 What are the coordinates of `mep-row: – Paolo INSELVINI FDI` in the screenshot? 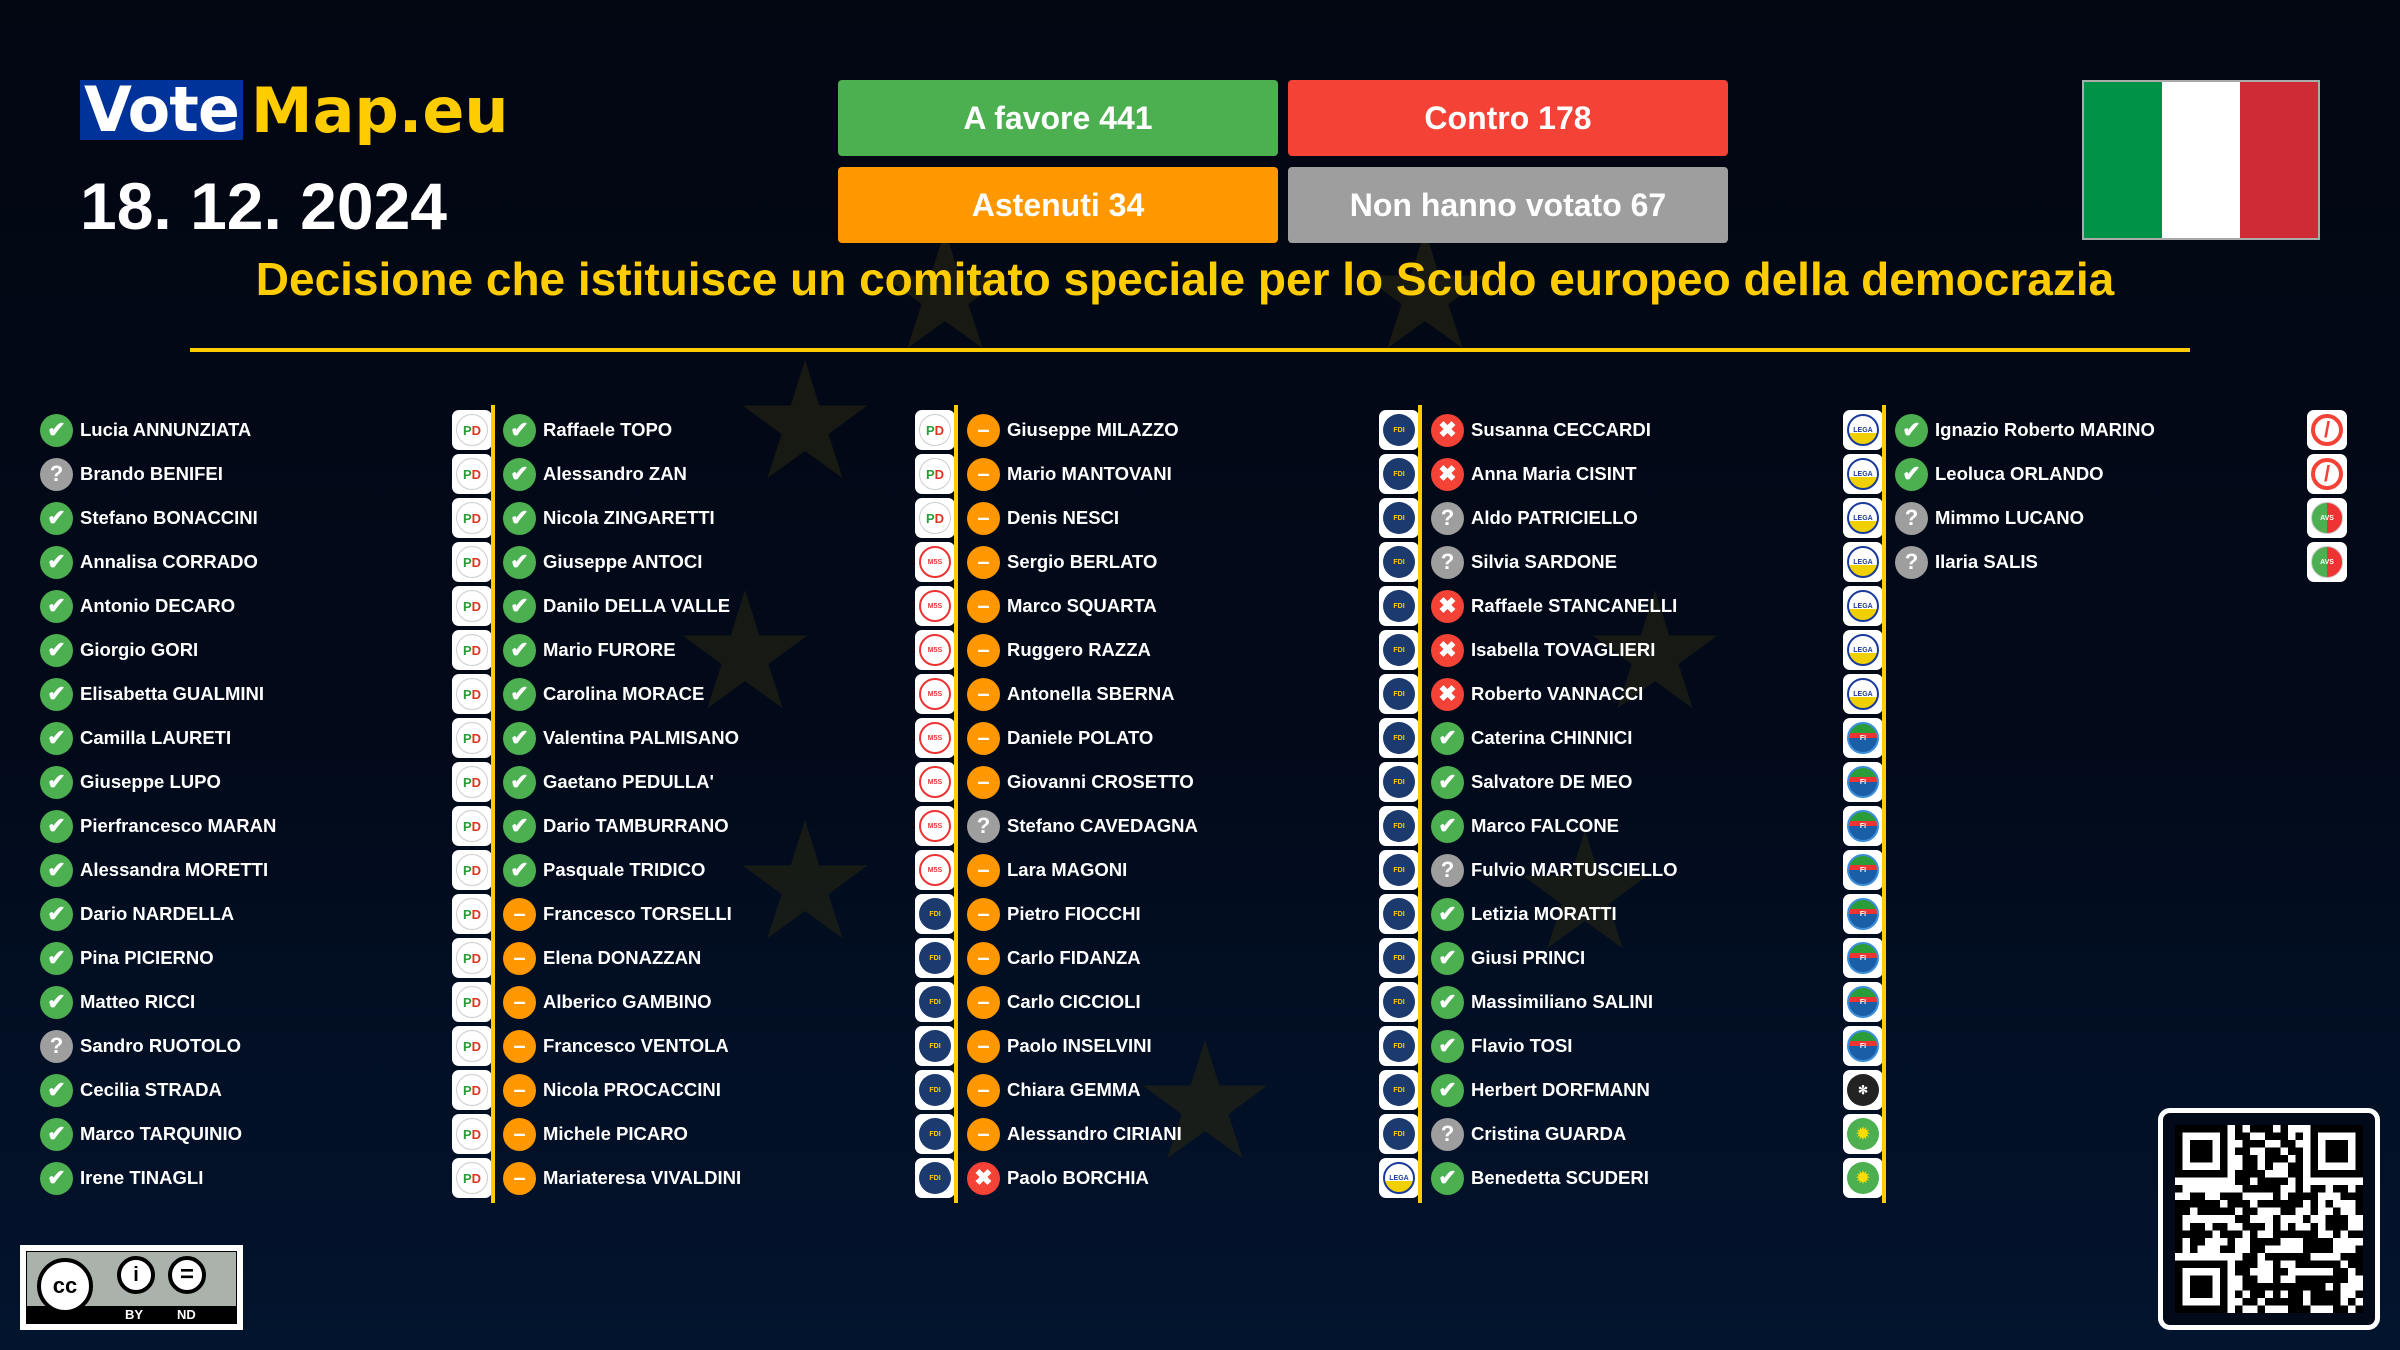 It's located at (1193, 1046).